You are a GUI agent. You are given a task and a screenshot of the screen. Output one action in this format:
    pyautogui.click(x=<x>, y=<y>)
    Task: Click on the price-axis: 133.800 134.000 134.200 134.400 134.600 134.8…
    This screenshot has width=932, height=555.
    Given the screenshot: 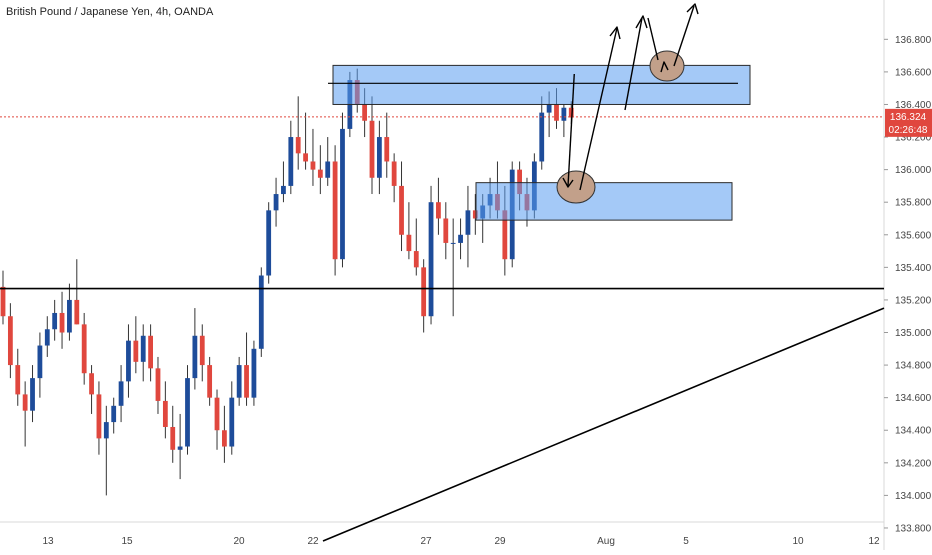 What is the action you would take?
    pyautogui.click(x=908, y=285)
    